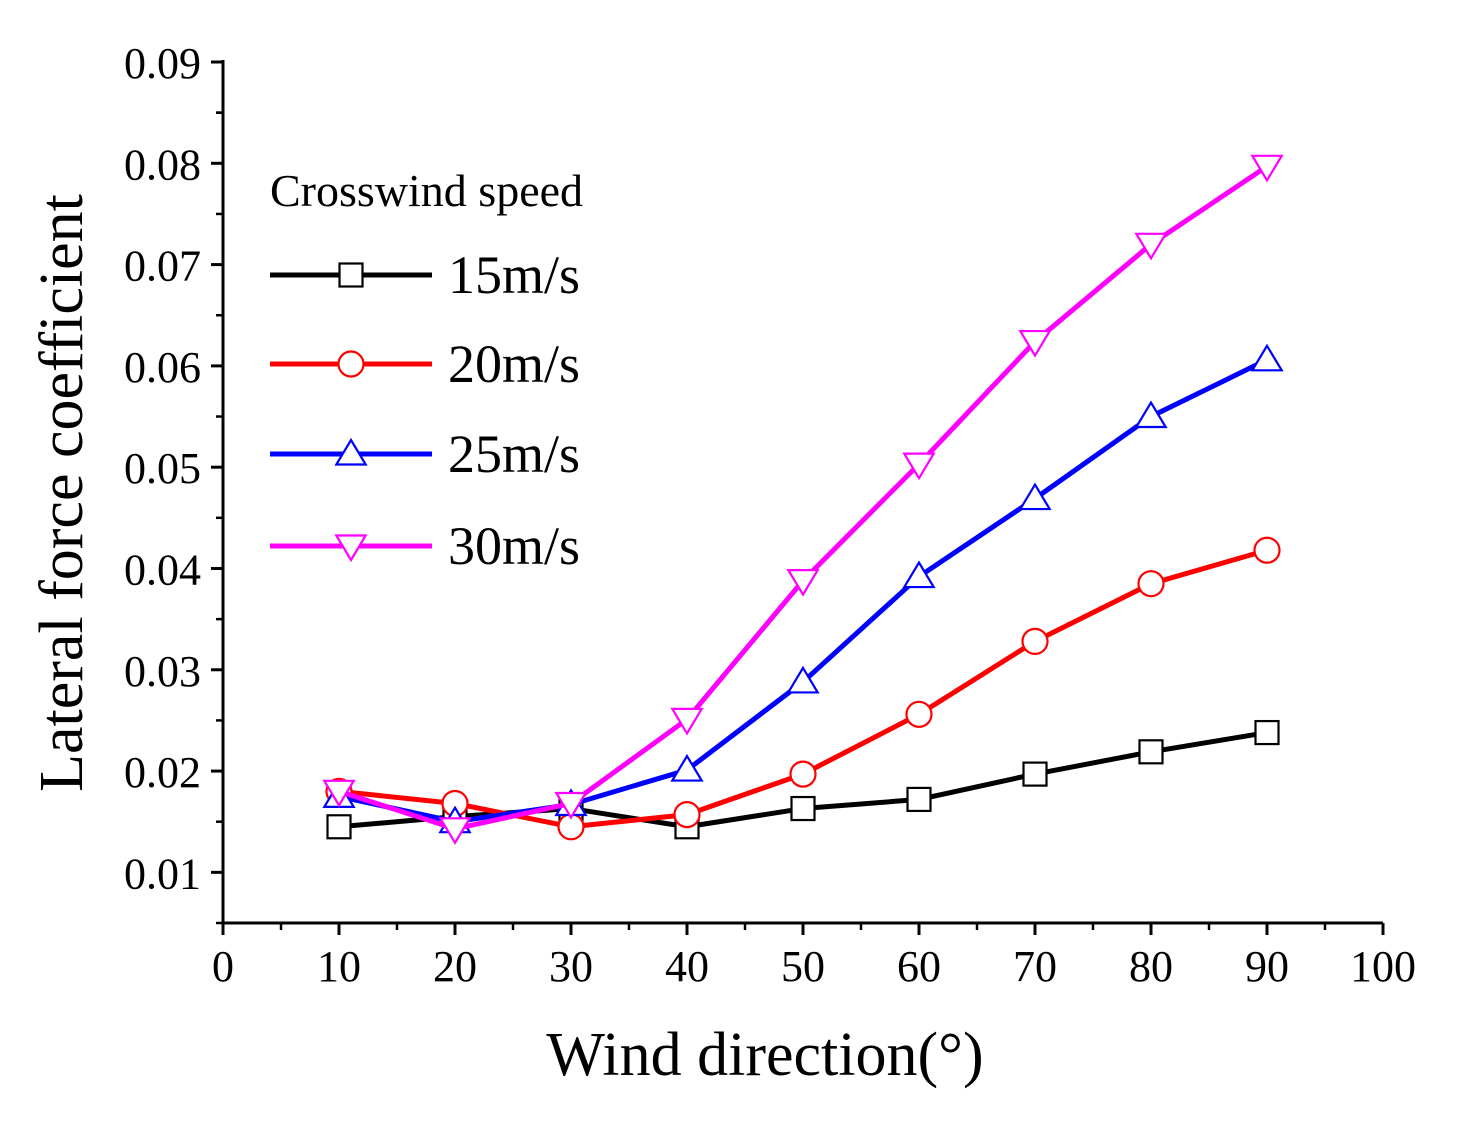  Describe the element at coordinates (162, 266) in the screenshot. I see `y-tick-label: 0.07` at that location.